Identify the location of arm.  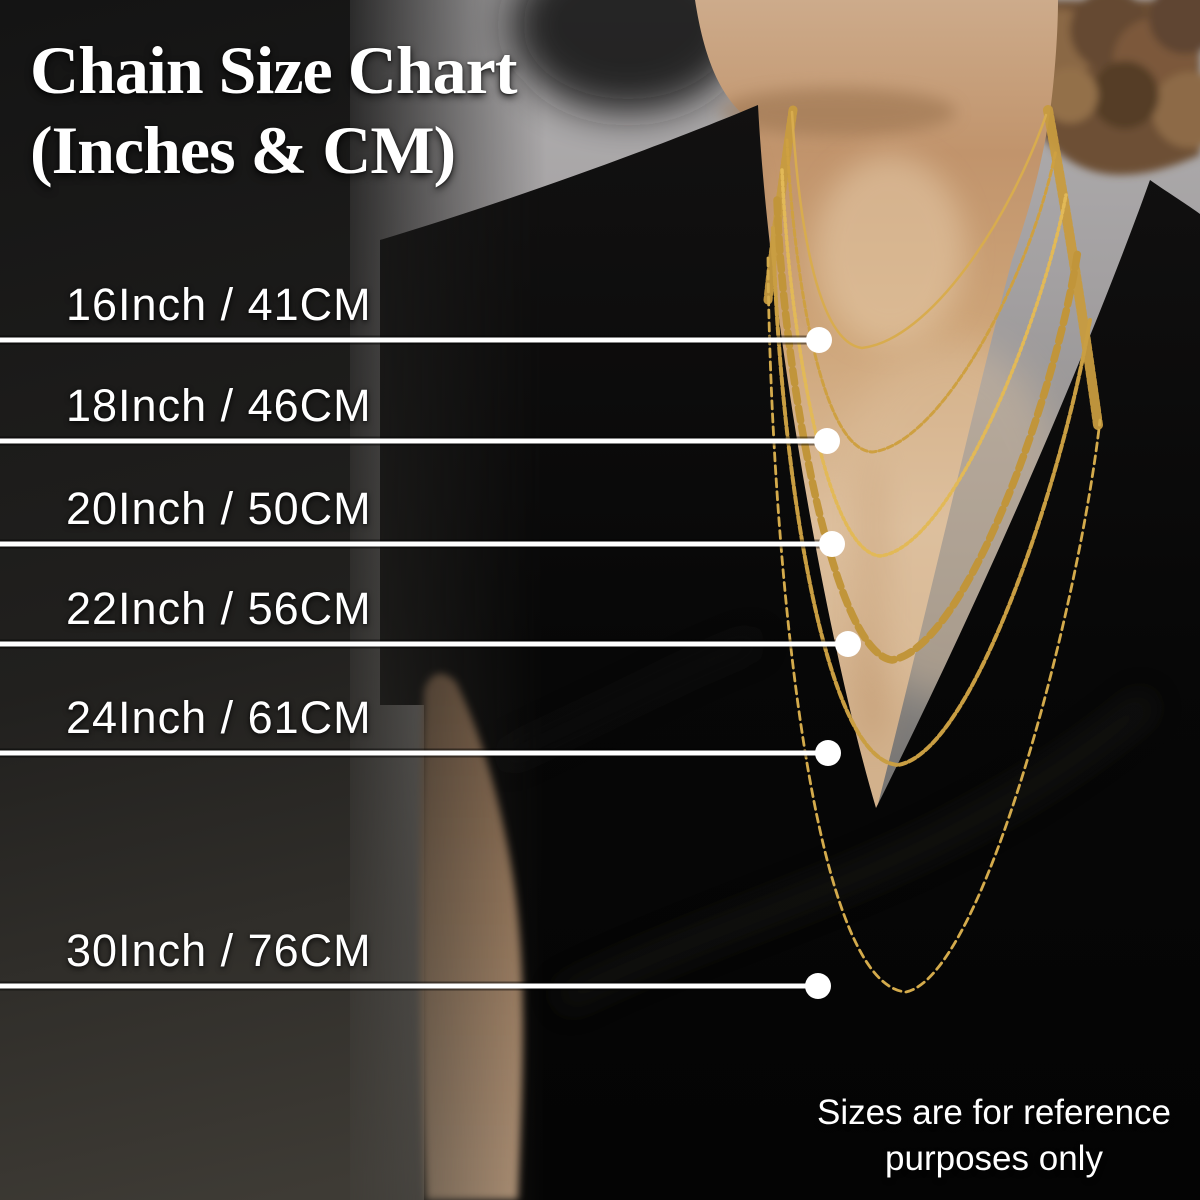
(471, 936).